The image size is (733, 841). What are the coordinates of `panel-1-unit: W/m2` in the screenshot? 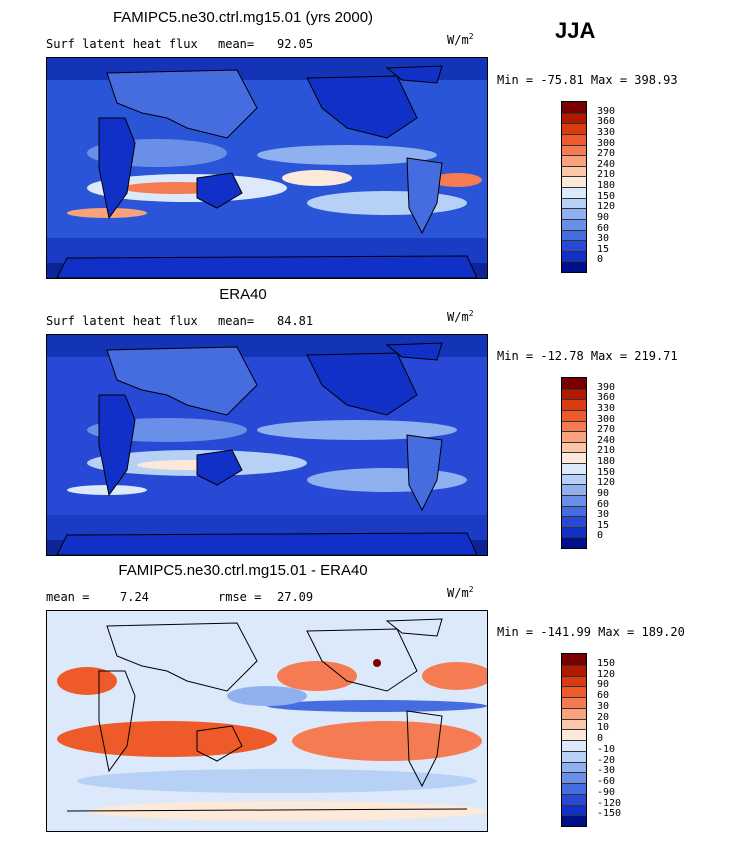 It's located at (460, 39).